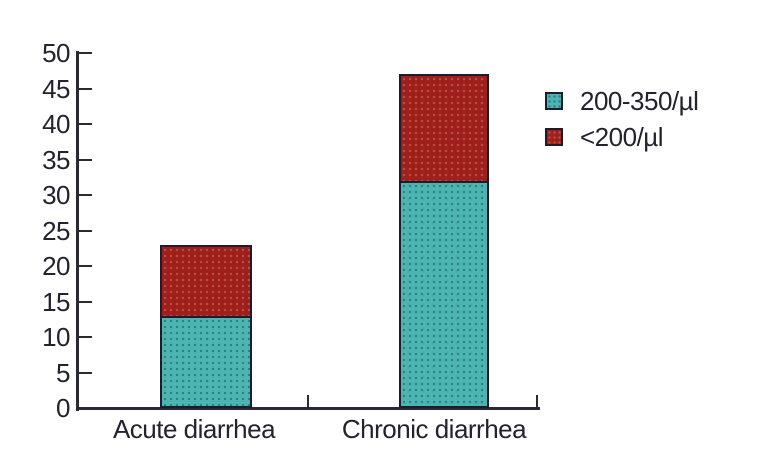 The image size is (757, 471). I want to click on y-tick-label: 30, so click(56, 195).